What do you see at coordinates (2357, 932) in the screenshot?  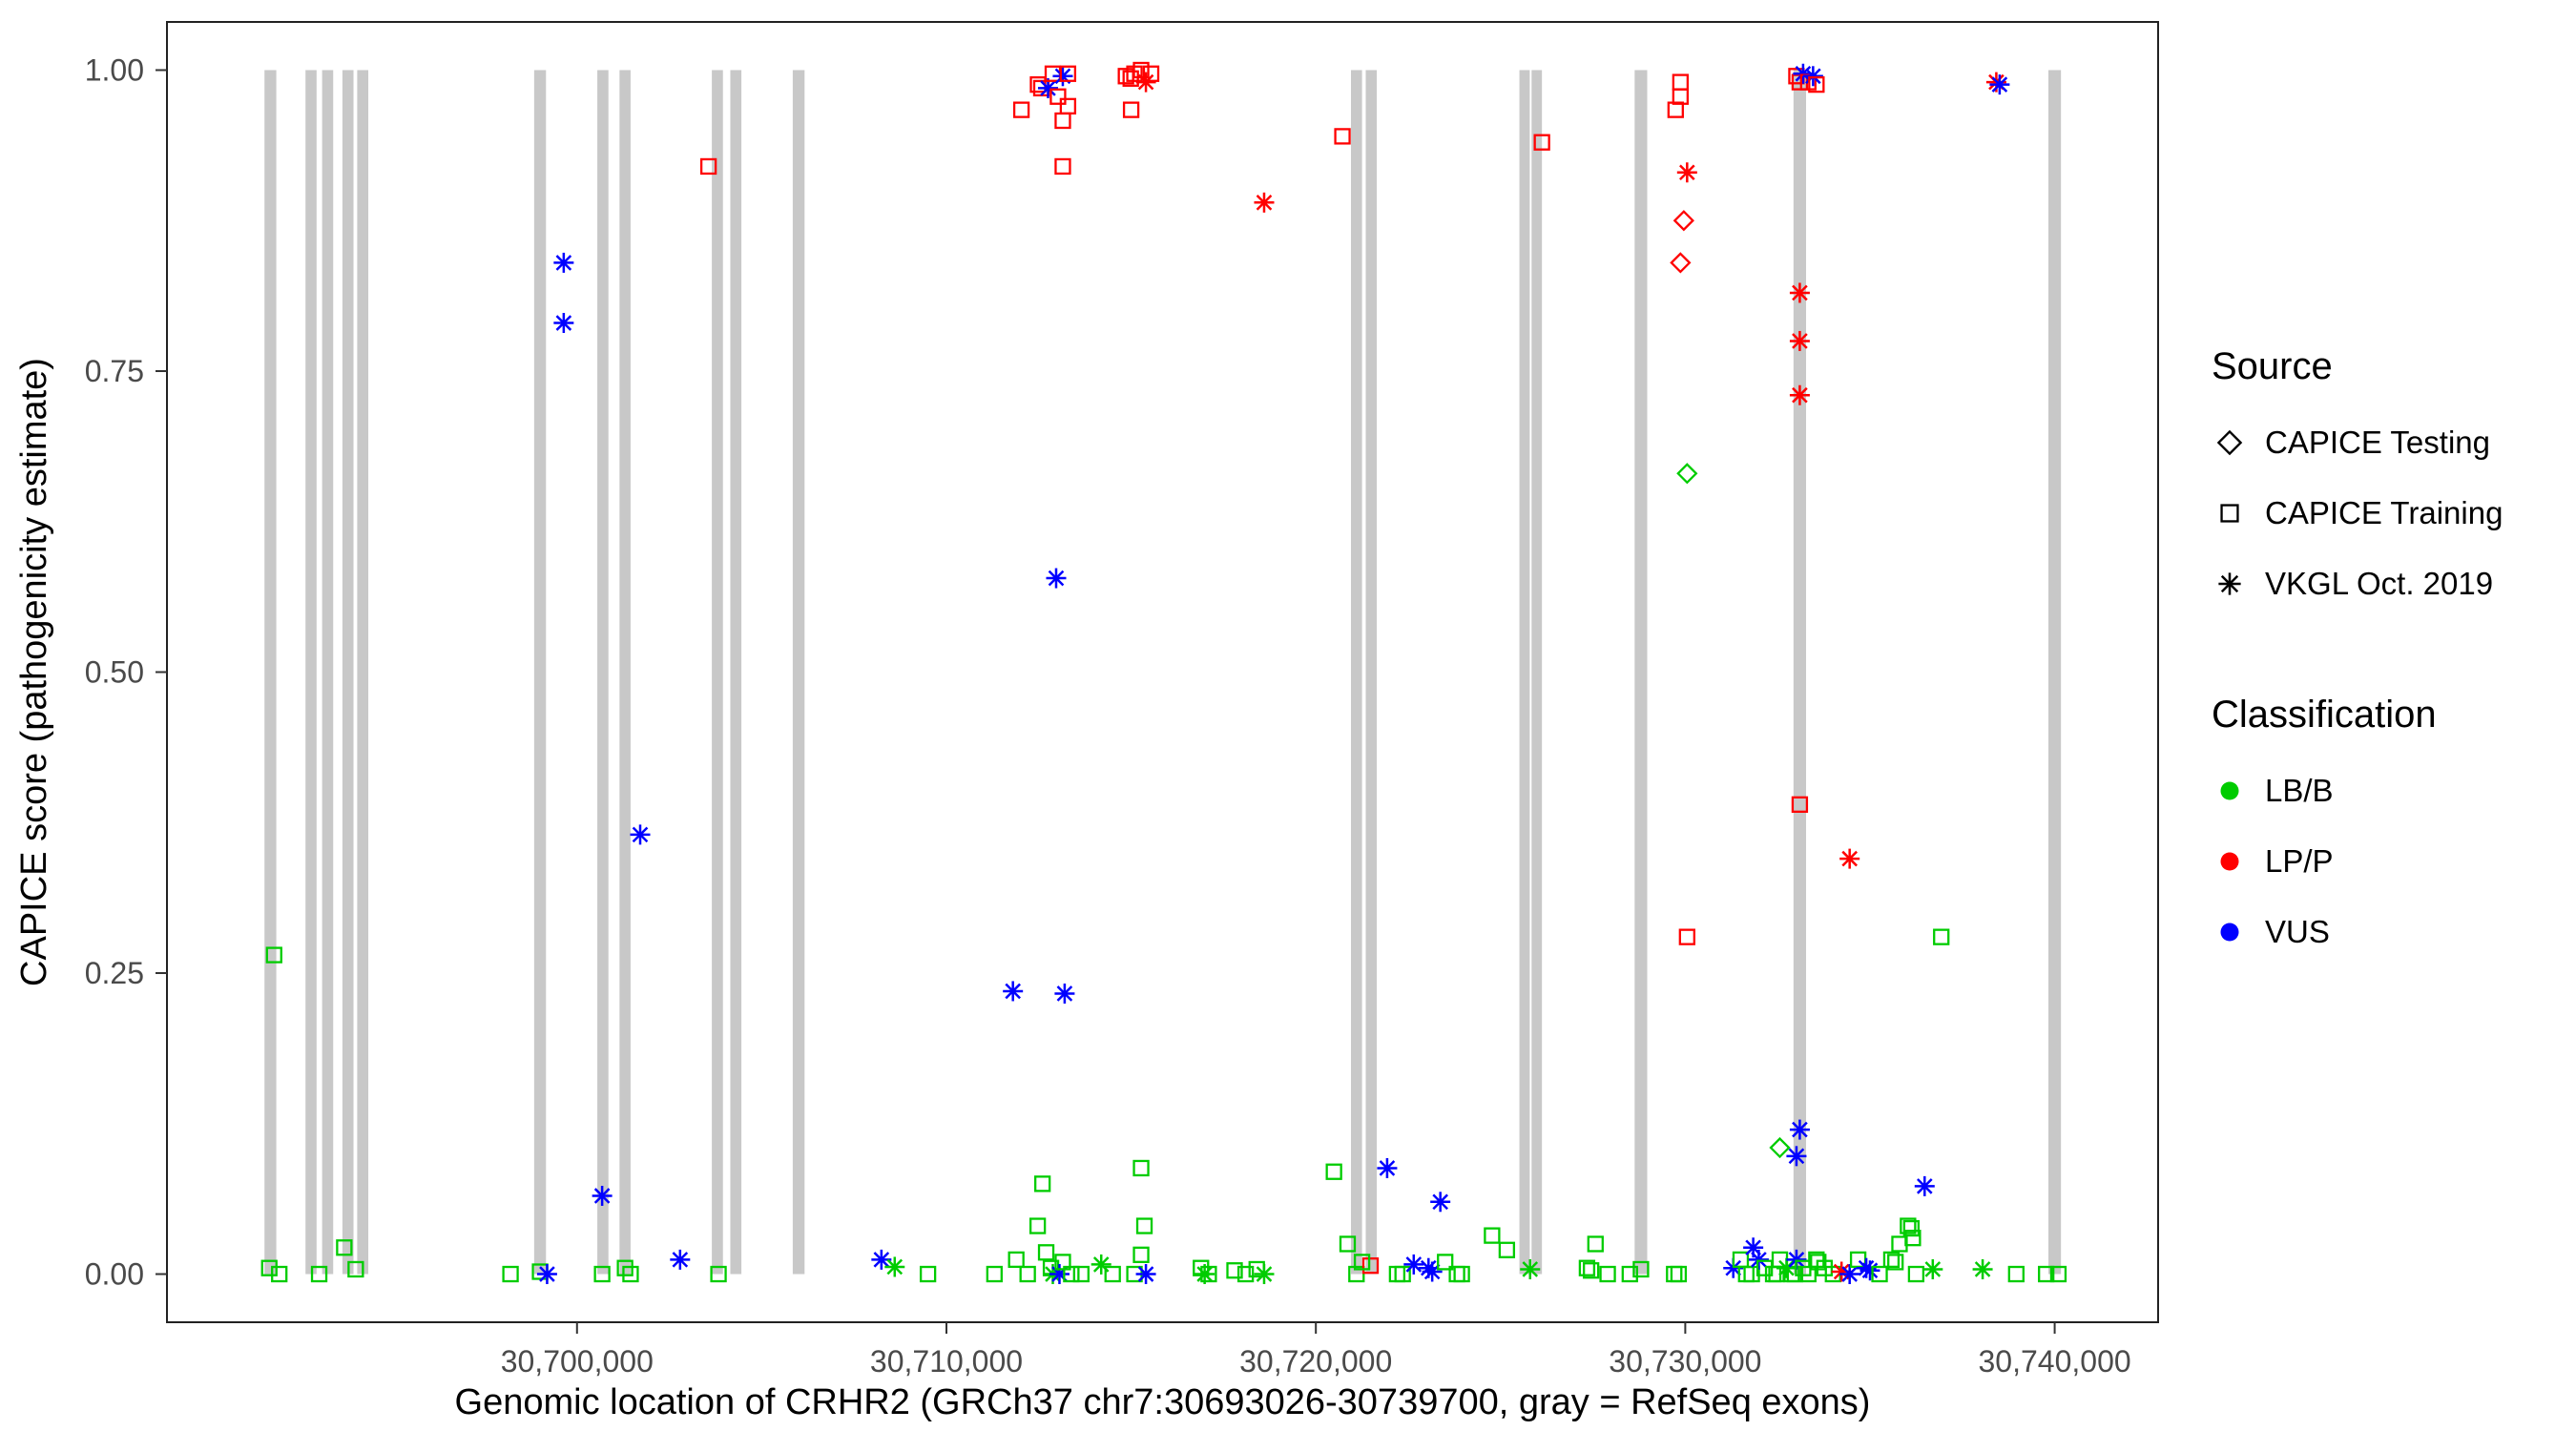 I see `legend-item-vus: VUS` at bounding box center [2357, 932].